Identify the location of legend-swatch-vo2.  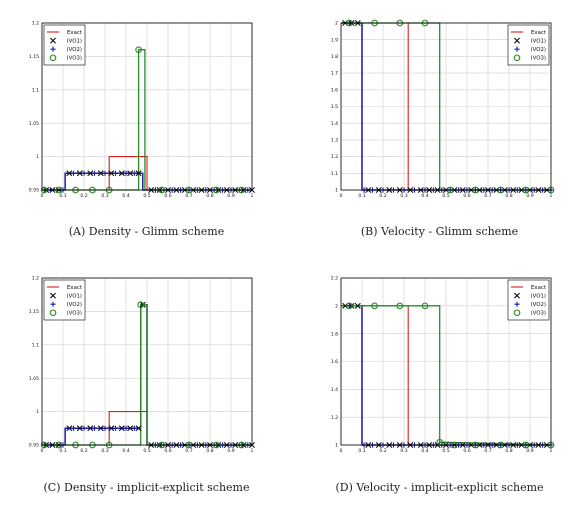
(517, 304).